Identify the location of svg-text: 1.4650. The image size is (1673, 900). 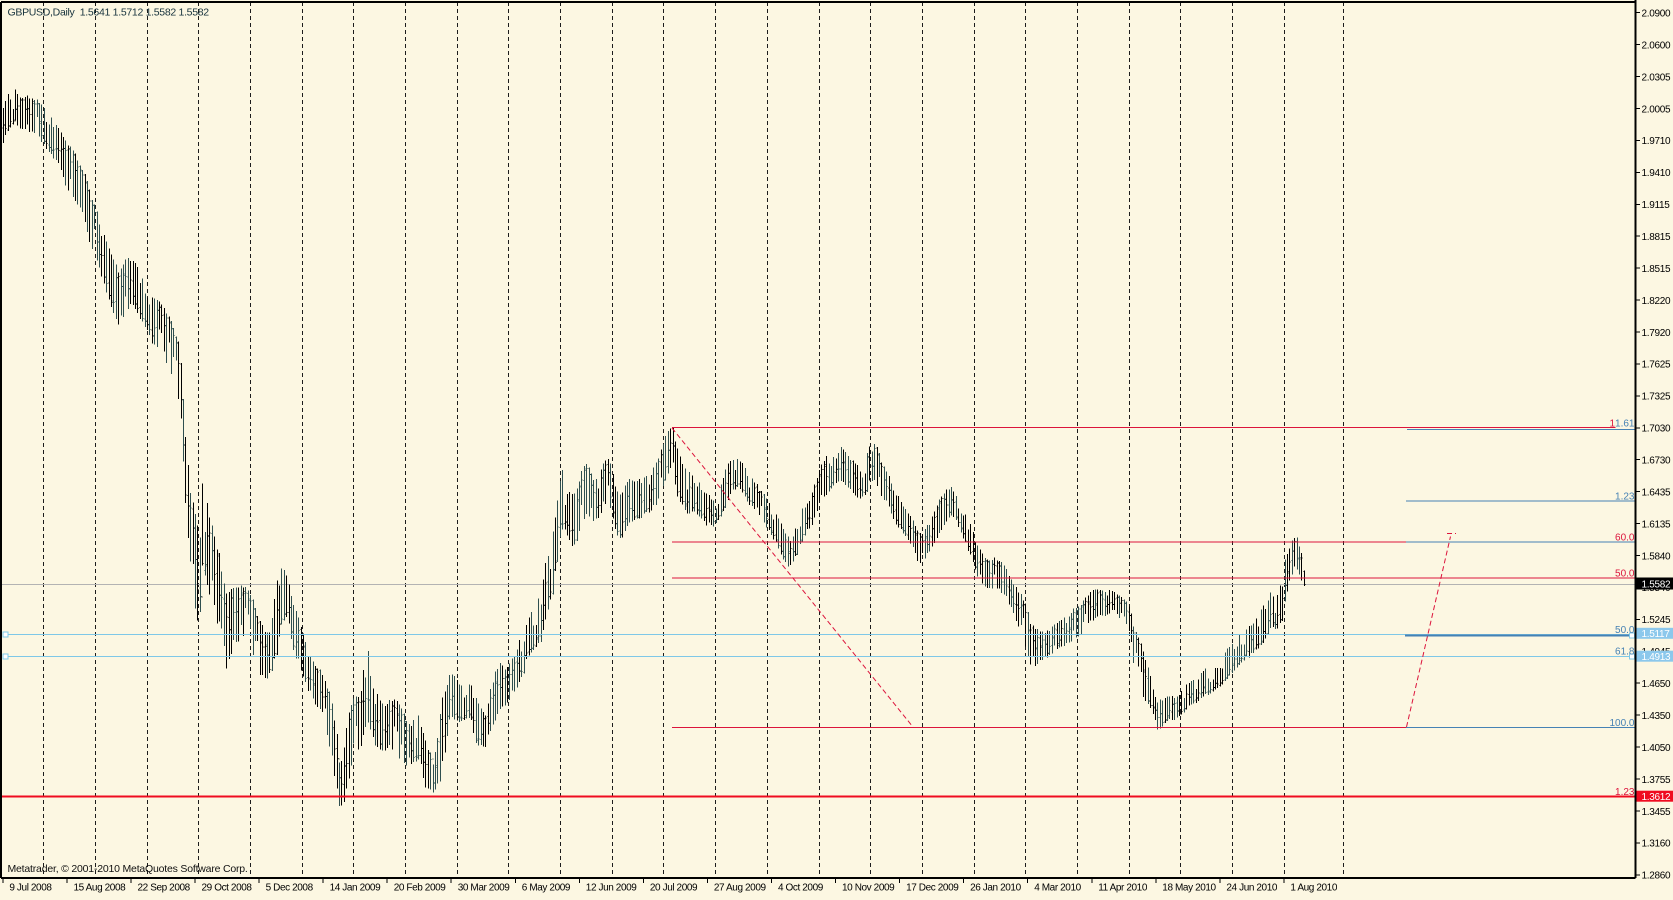
(1657, 684).